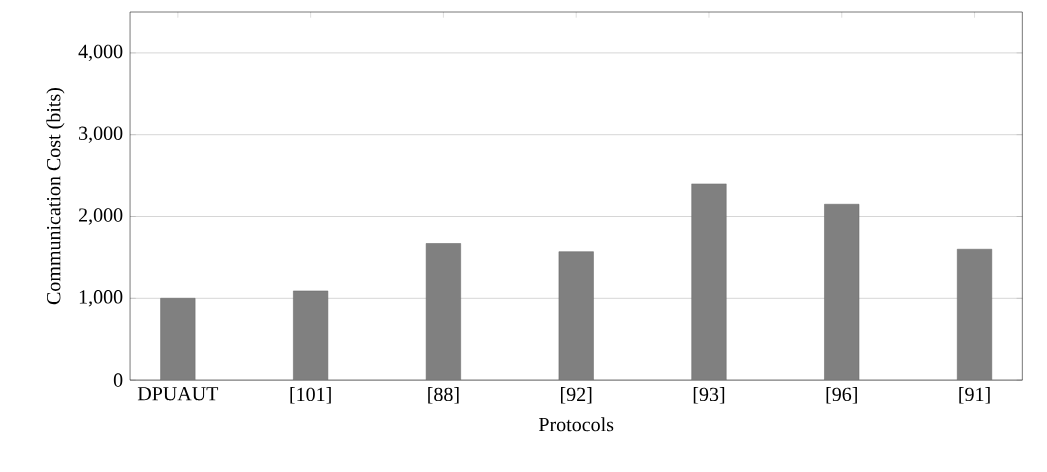 This screenshot has width=1047, height=472. I want to click on x-tick-label: [92], so click(576, 395).